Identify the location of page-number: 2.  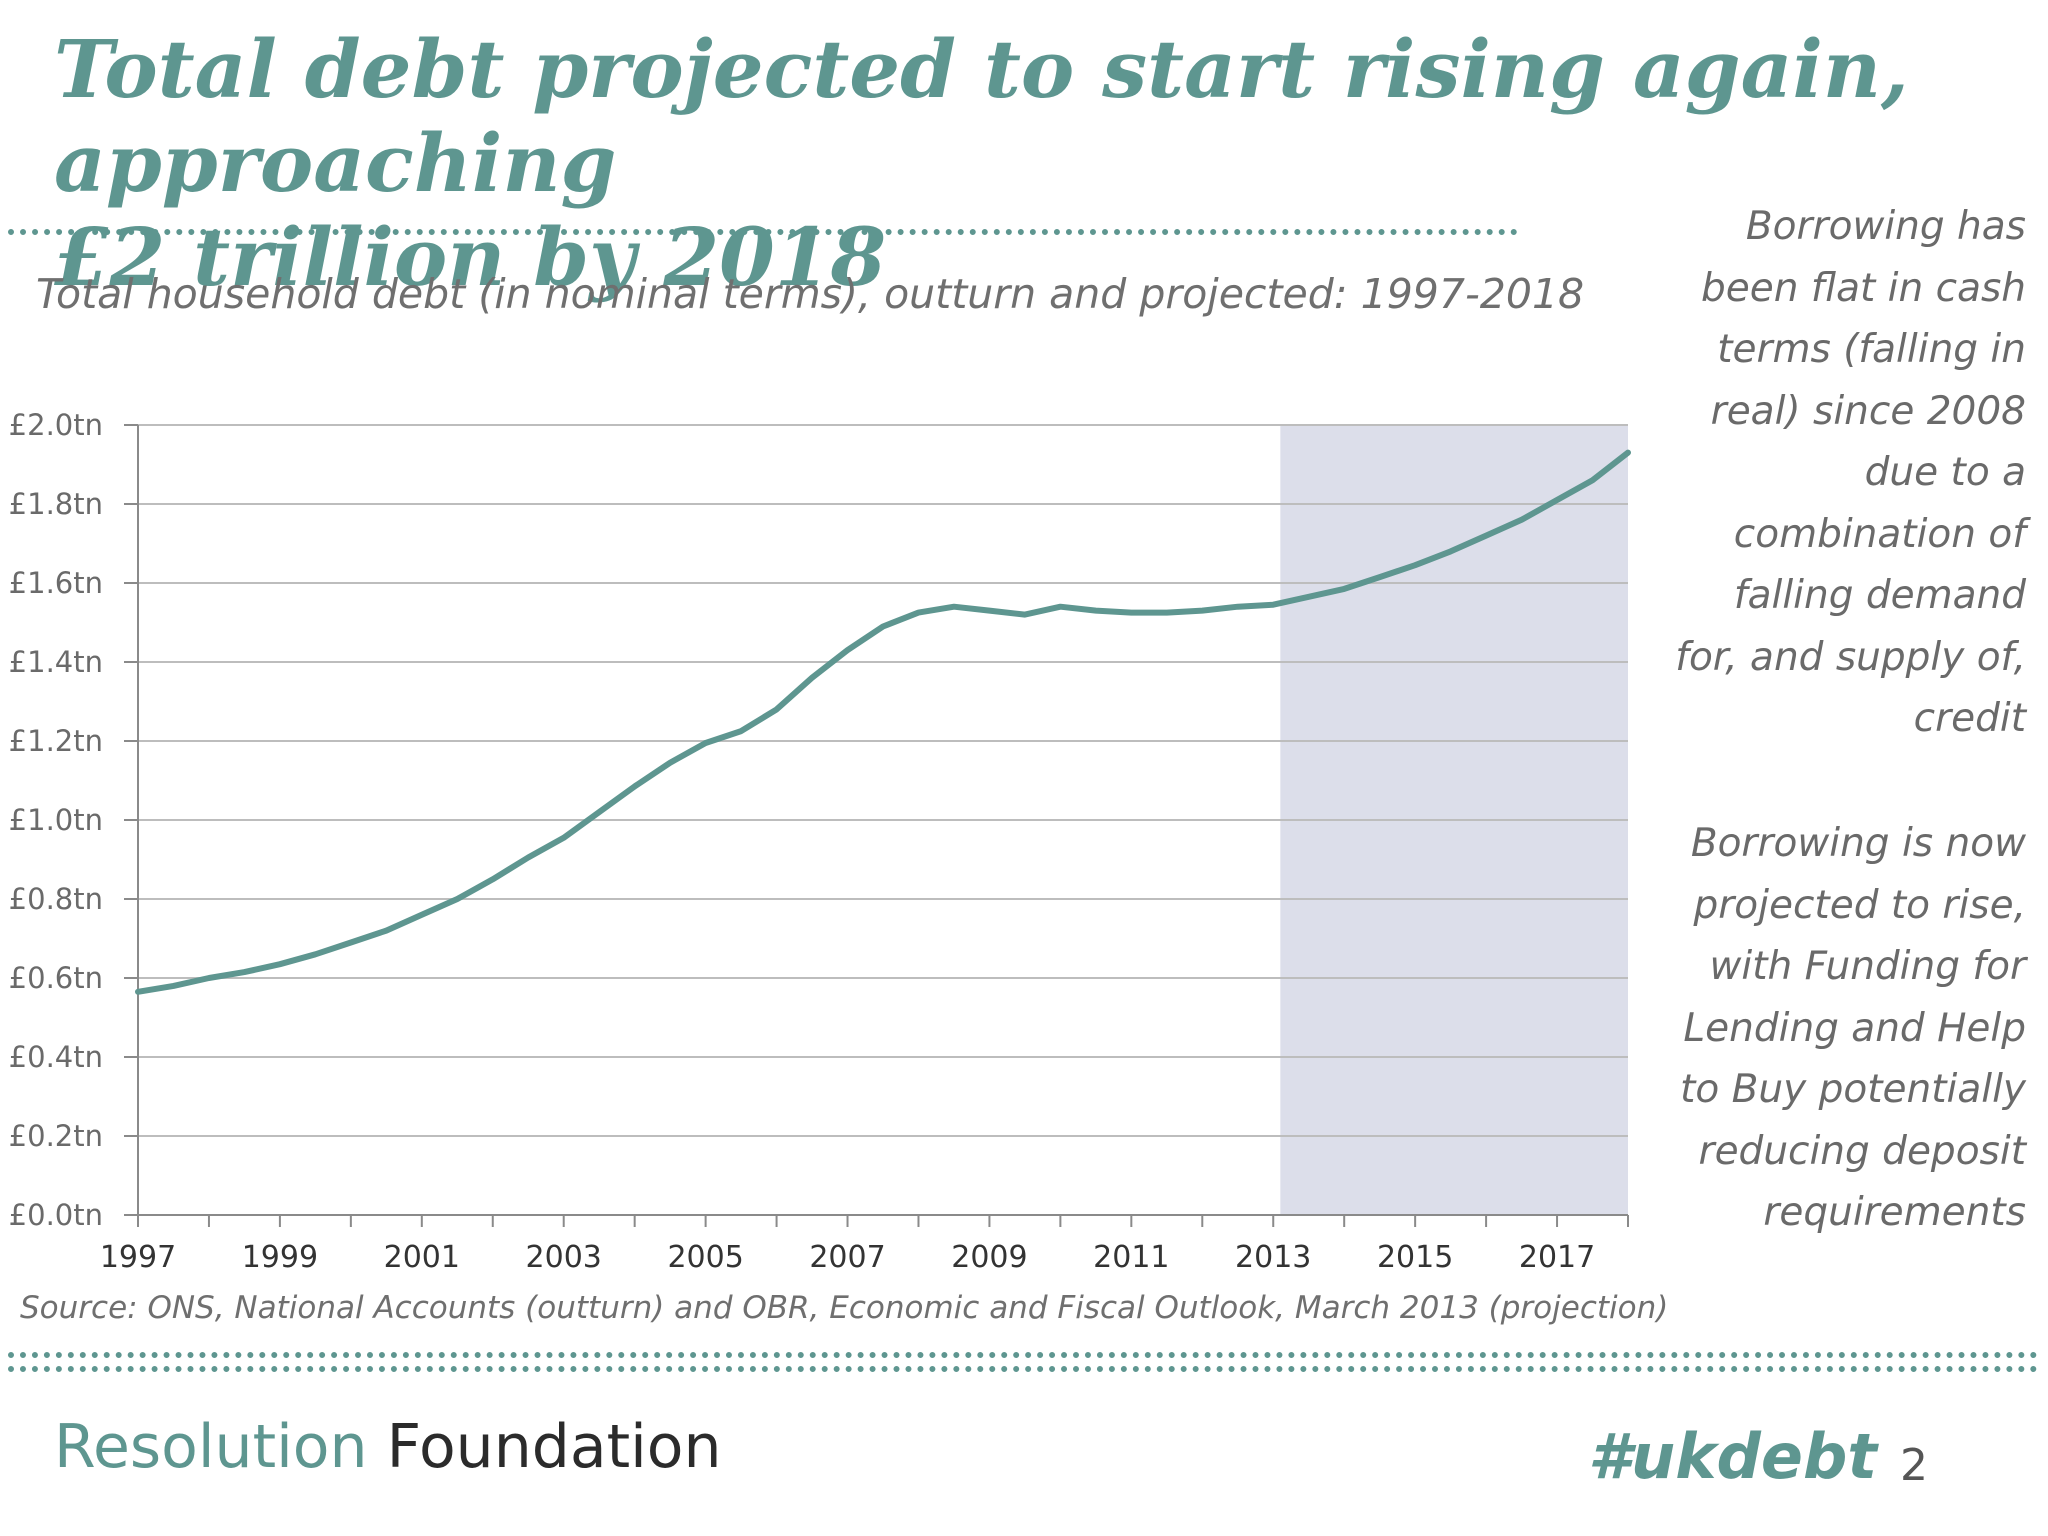
(1914, 1465).